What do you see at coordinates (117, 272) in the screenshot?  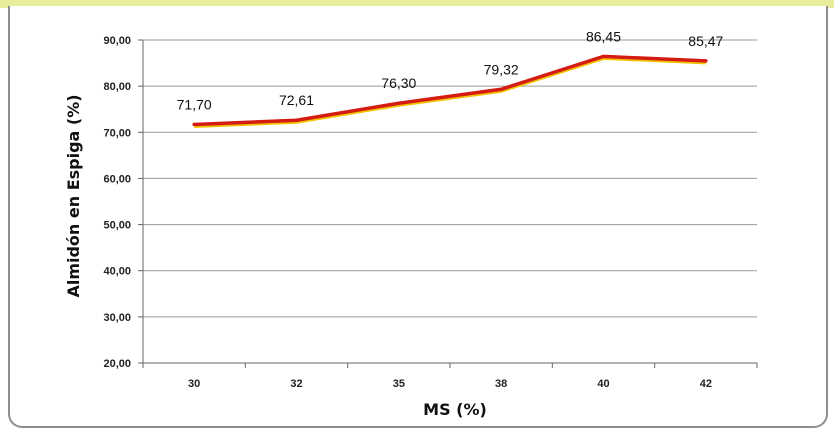 I see `y-tick-label: 40,00` at bounding box center [117, 272].